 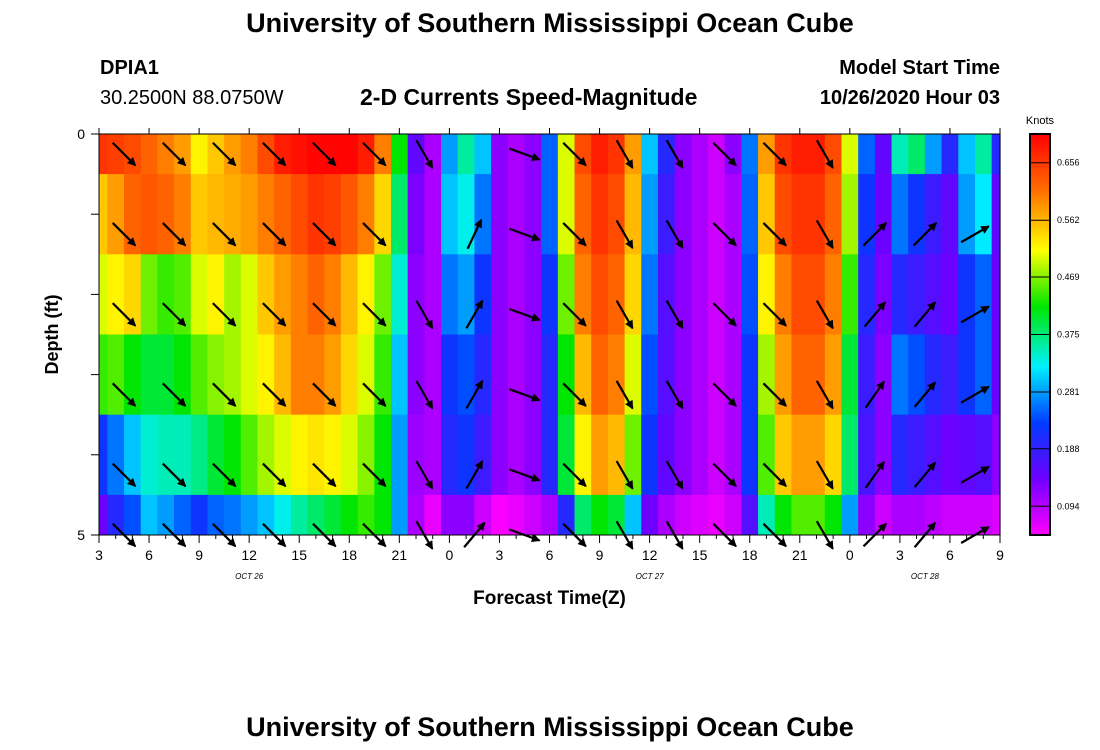 What do you see at coordinates (249, 576) in the screenshot?
I see `x-date-label: OCT 26` at bounding box center [249, 576].